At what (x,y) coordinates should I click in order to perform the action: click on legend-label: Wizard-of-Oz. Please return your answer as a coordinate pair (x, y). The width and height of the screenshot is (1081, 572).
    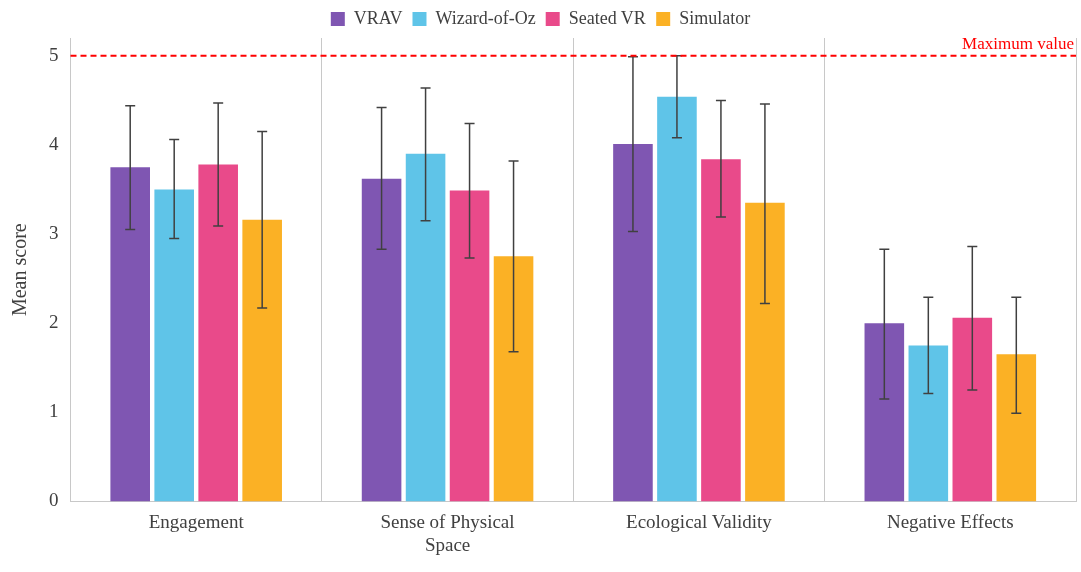
    Looking at the image, I should click on (485, 17).